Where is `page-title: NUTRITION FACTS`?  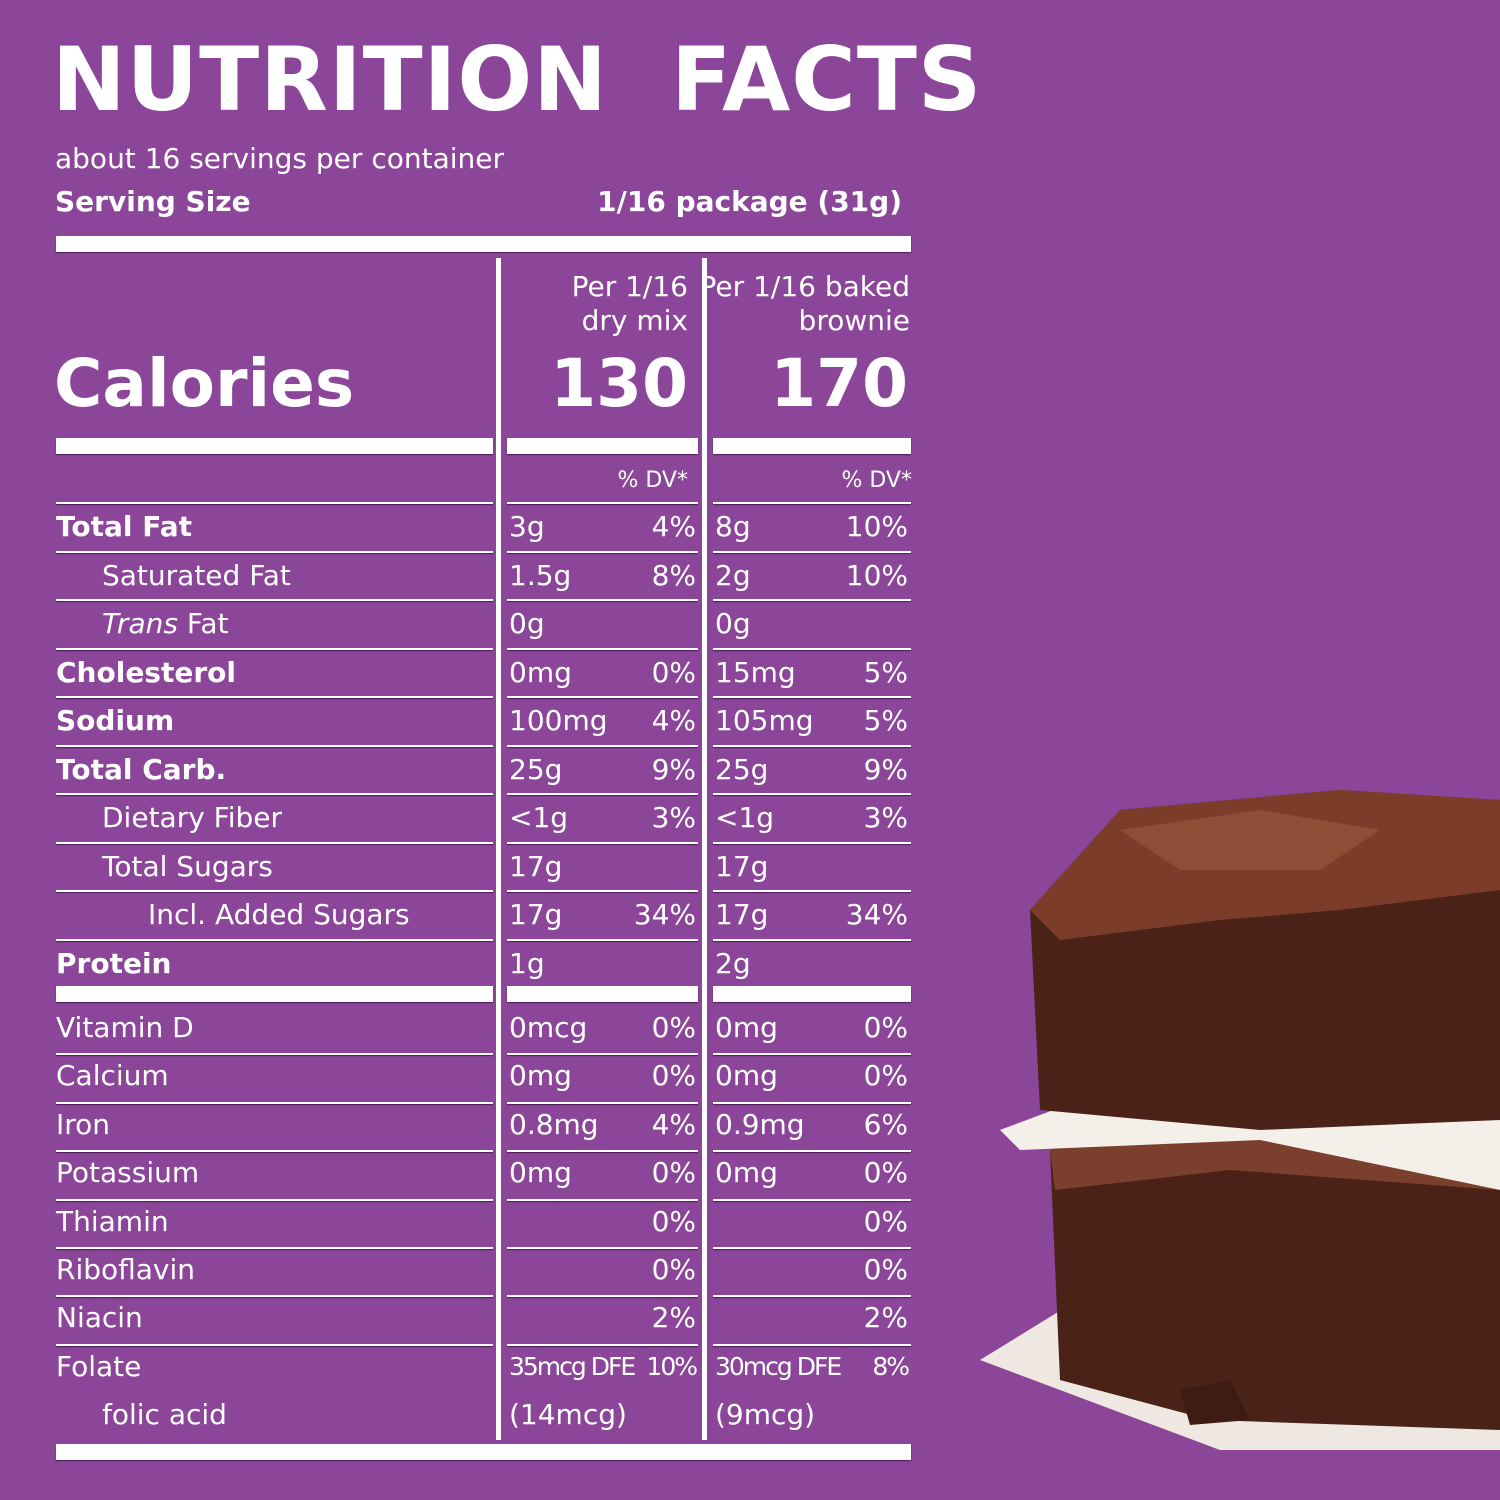
page-title: NUTRITION FACTS is located at coordinates (517, 79).